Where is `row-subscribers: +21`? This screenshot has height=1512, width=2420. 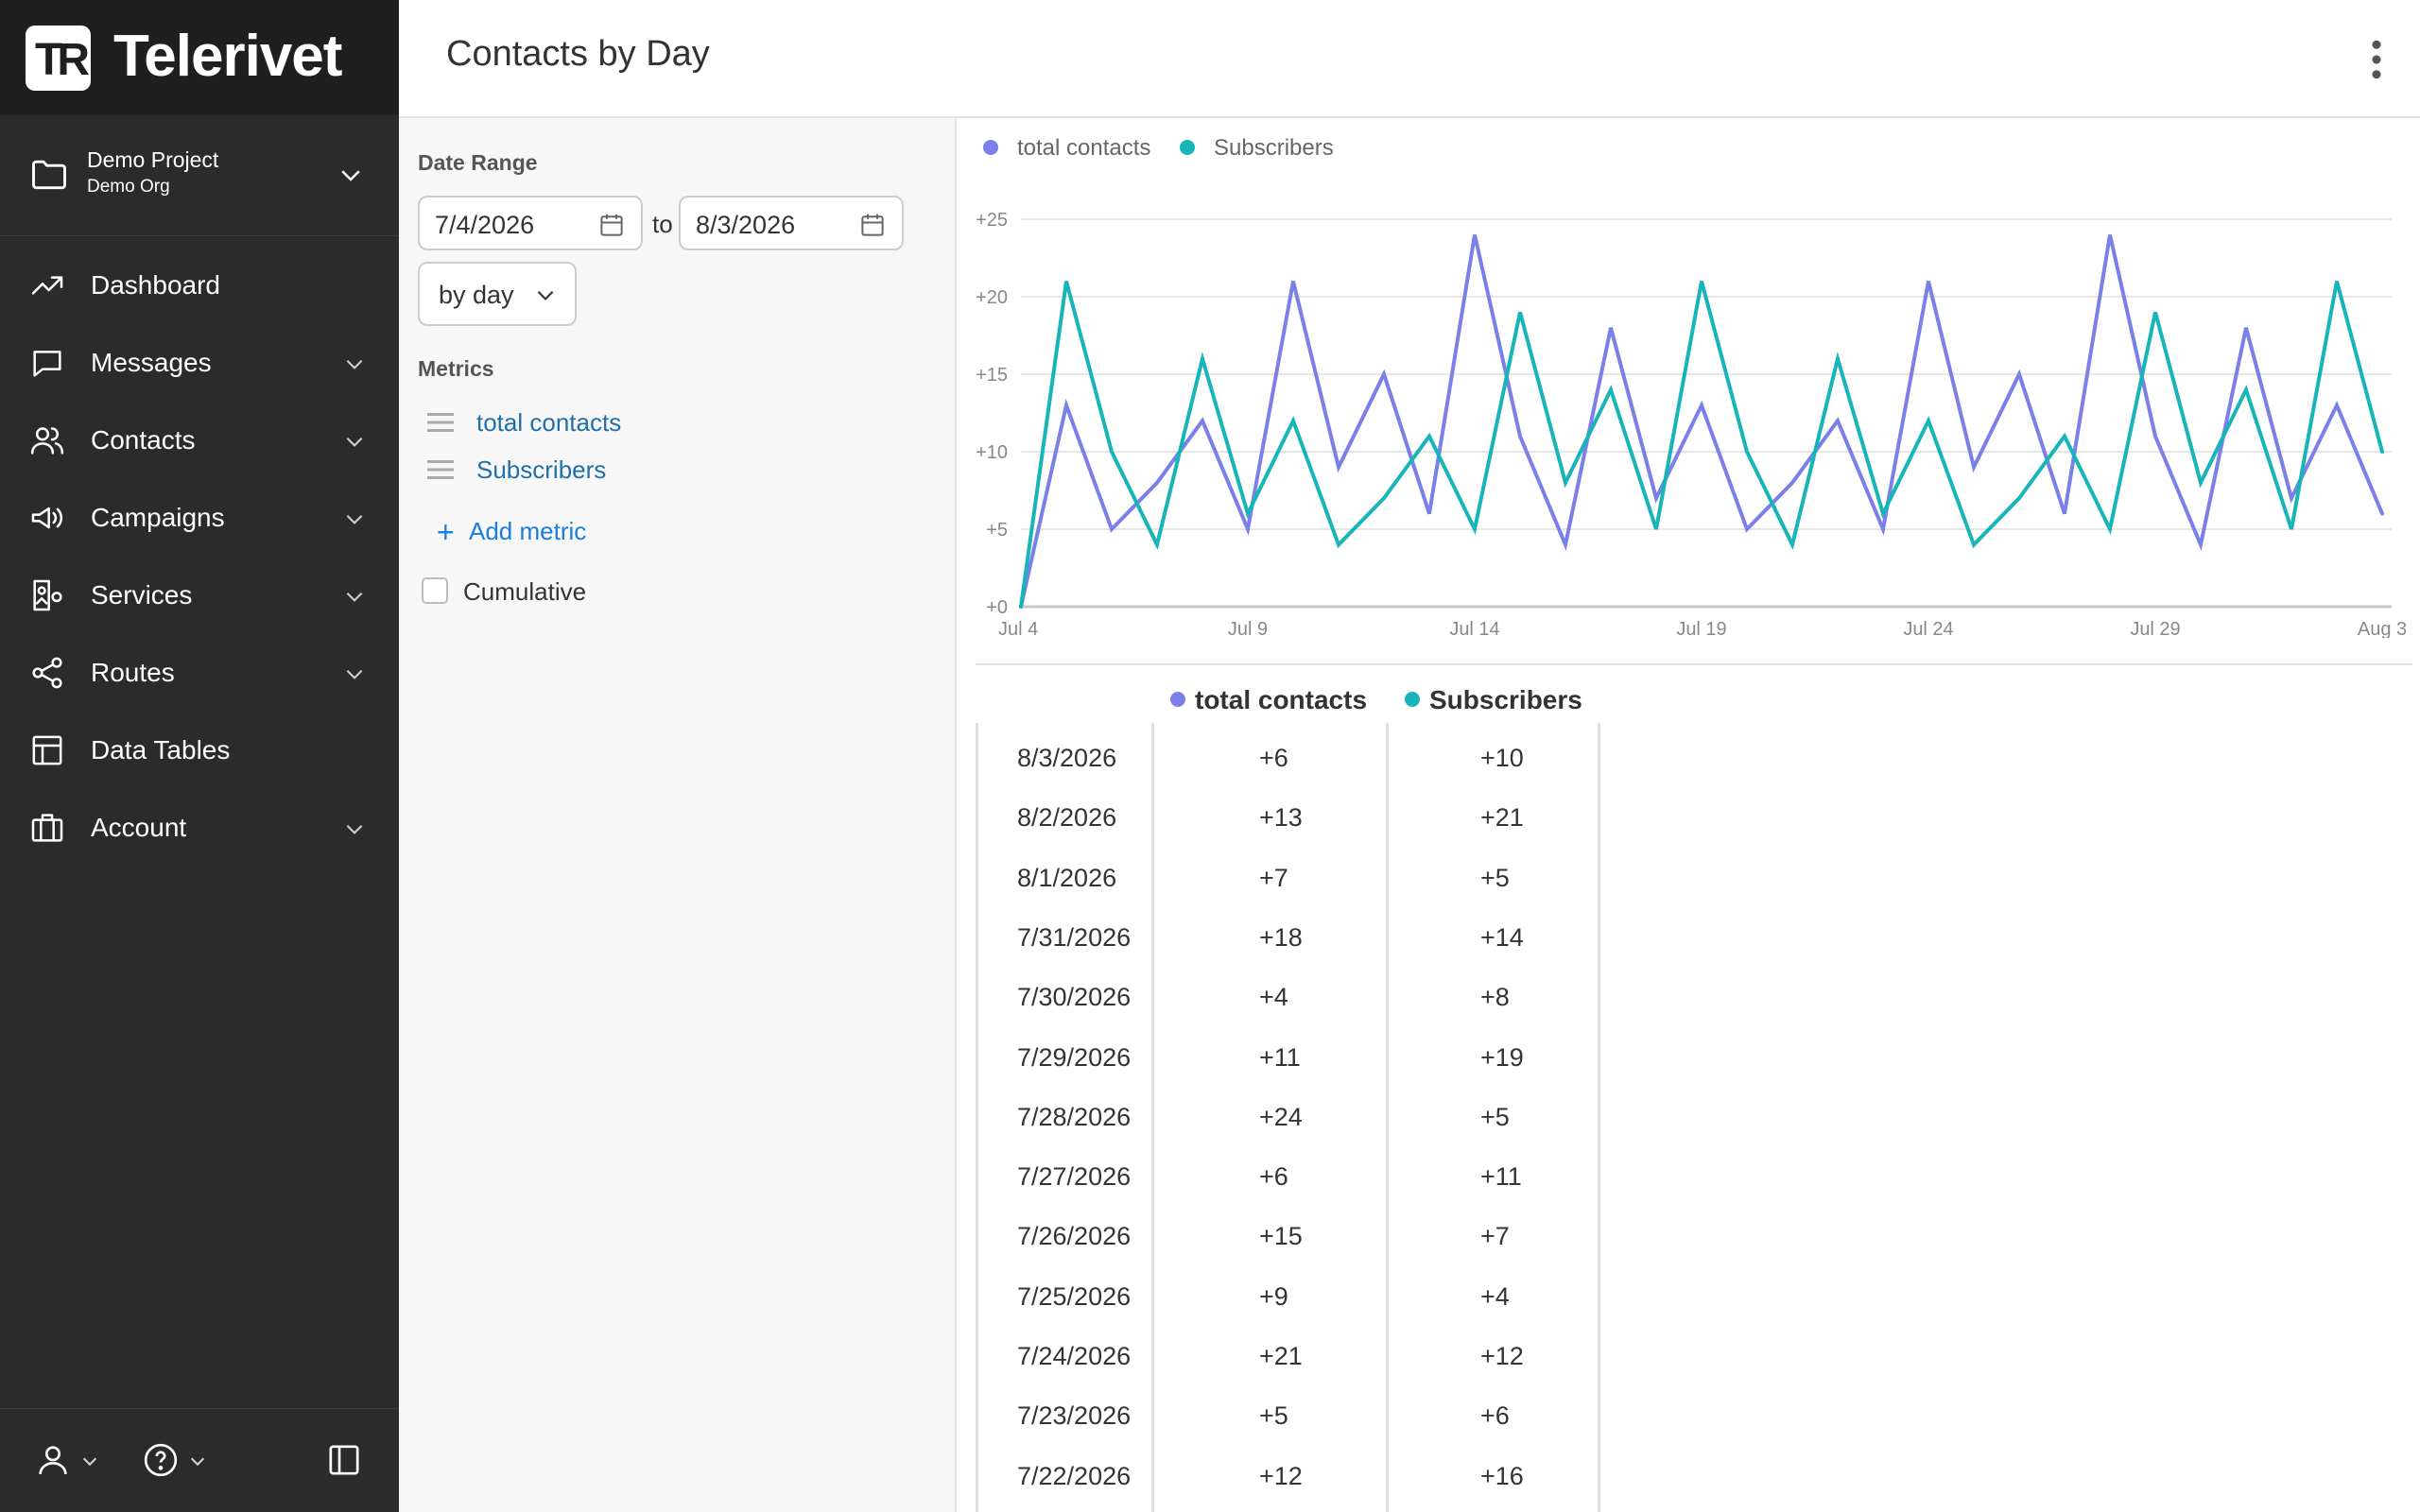
row-subscribers: +21 is located at coordinates (1502, 818).